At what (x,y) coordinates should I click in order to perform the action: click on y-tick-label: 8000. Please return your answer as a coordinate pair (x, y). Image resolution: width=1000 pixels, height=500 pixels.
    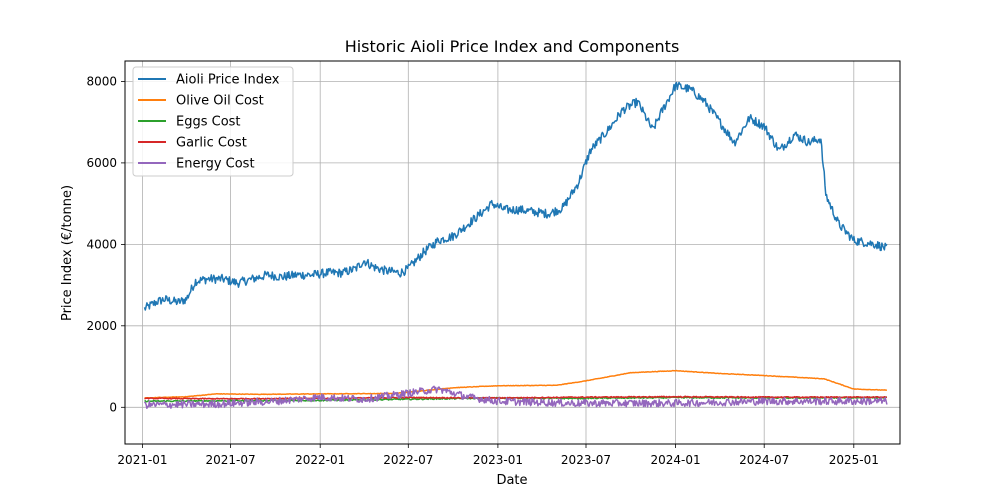
    Looking at the image, I should click on (101, 81).